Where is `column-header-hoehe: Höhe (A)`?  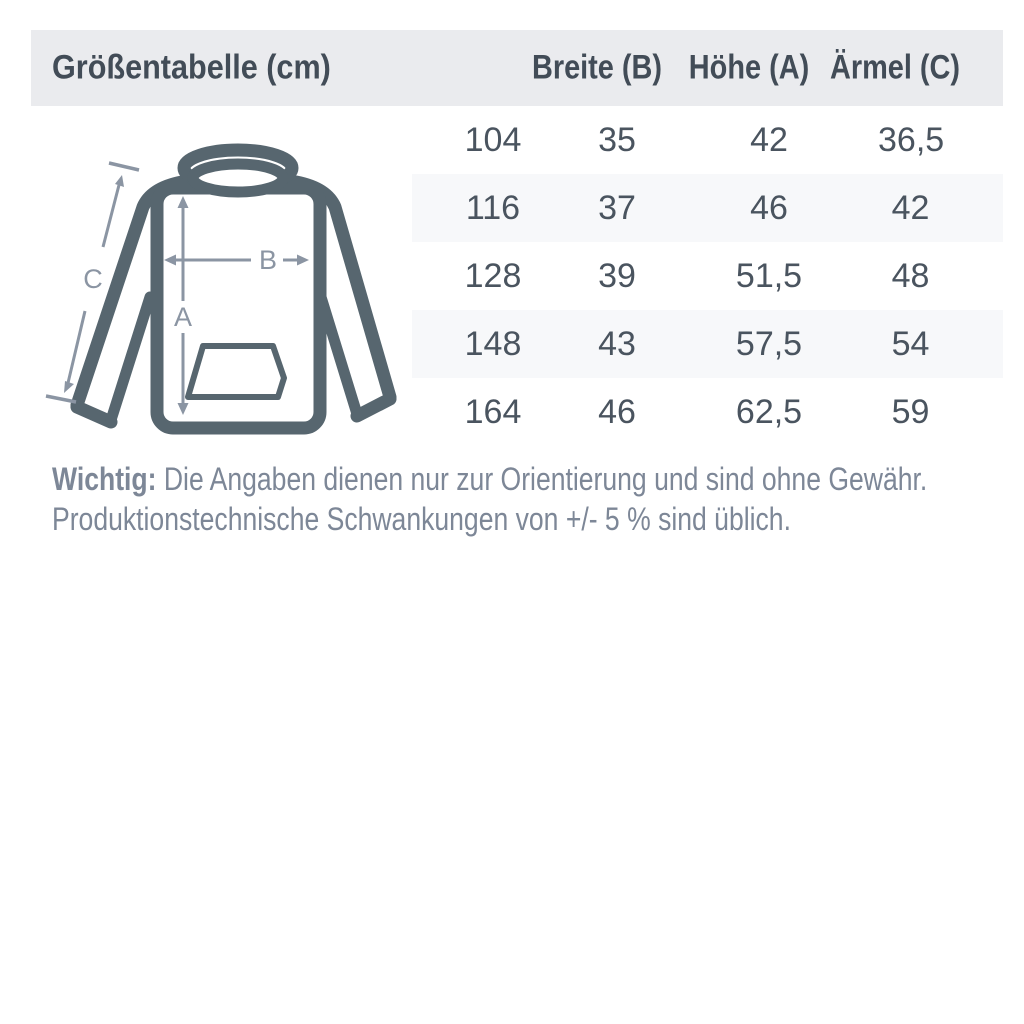
column-header-hoehe: Höhe (A) is located at coordinates (749, 67).